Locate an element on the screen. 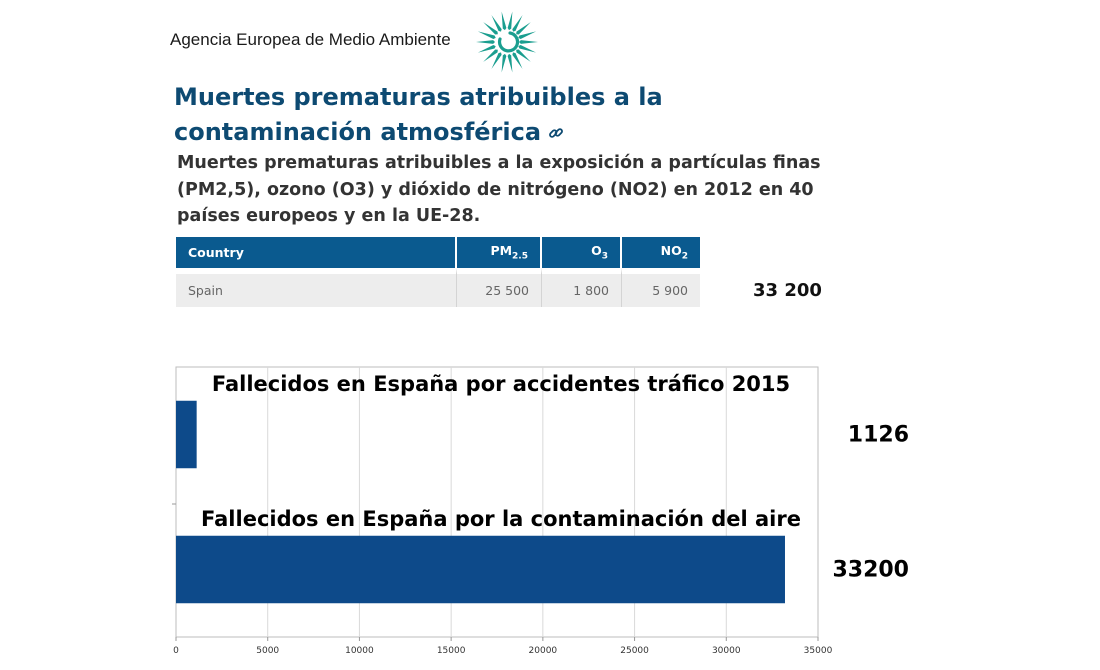 Image resolution: width=1100 pixels, height=670 pixels. cell-pm25: 25 500 is located at coordinates (499, 287).